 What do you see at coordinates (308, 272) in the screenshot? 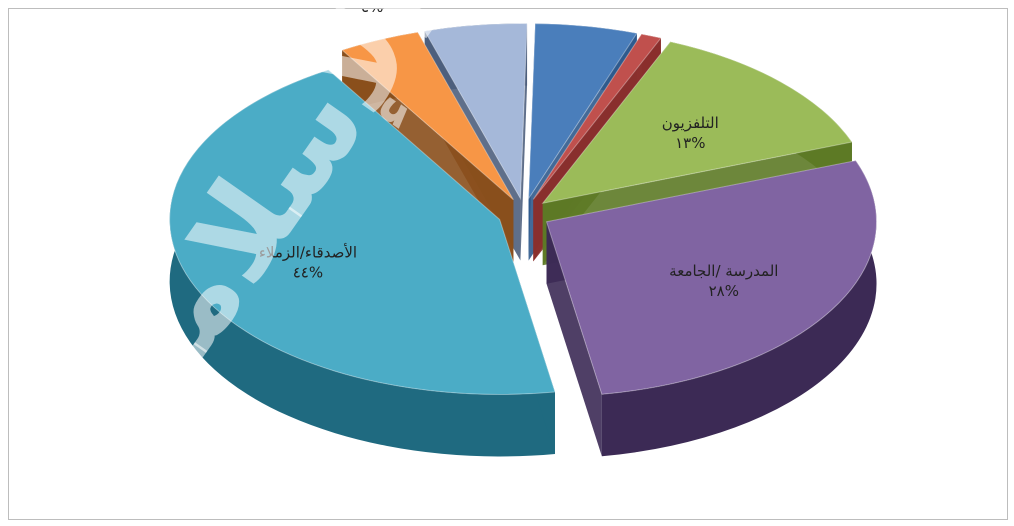
I see `slice-value-4: ٤٤%` at bounding box center [308, 272].